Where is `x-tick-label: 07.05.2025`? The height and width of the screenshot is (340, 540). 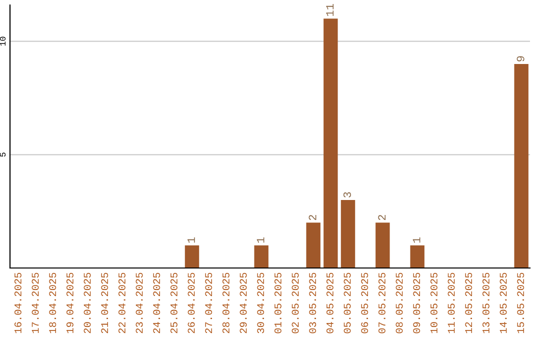
x-tick-label: 07.05.2025 is located at coordinates (382, 303).